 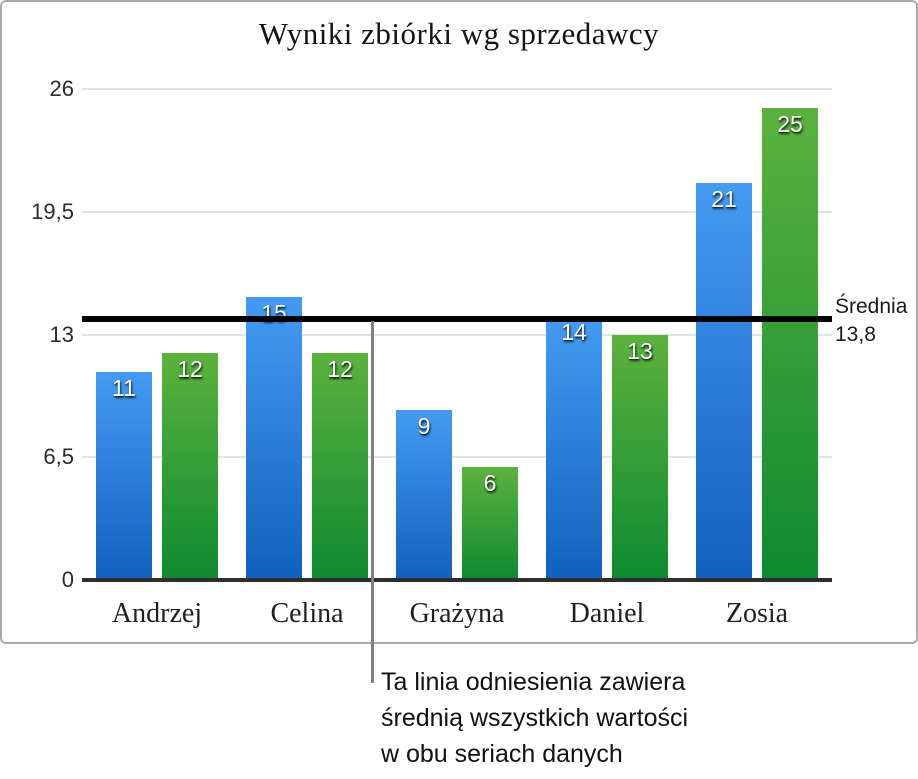 I want to click on bar-group: 14 13, so click(x=607, y=334).